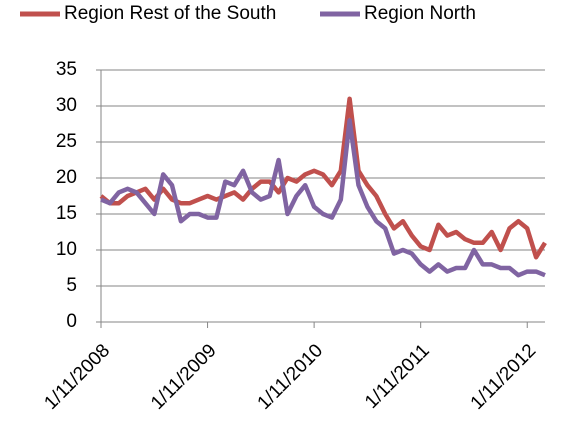 The height and width of the screenshot is (440, 576). What do you see at coordinates (397, 376) in the screenshot?
I see `x-tick-label: 1/11/2011` at bounding box center [397, 376].